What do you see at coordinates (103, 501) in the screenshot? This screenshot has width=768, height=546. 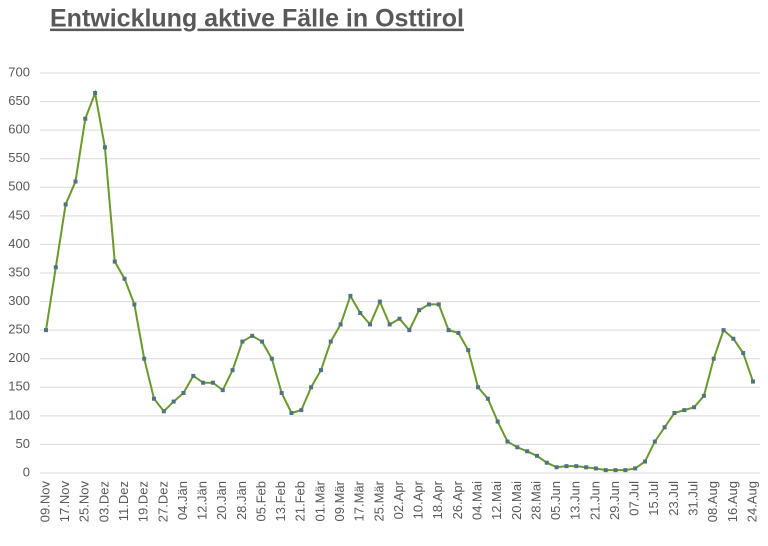 I see `x-tick-label: 03.Dez` at bounding box center [103, 501].